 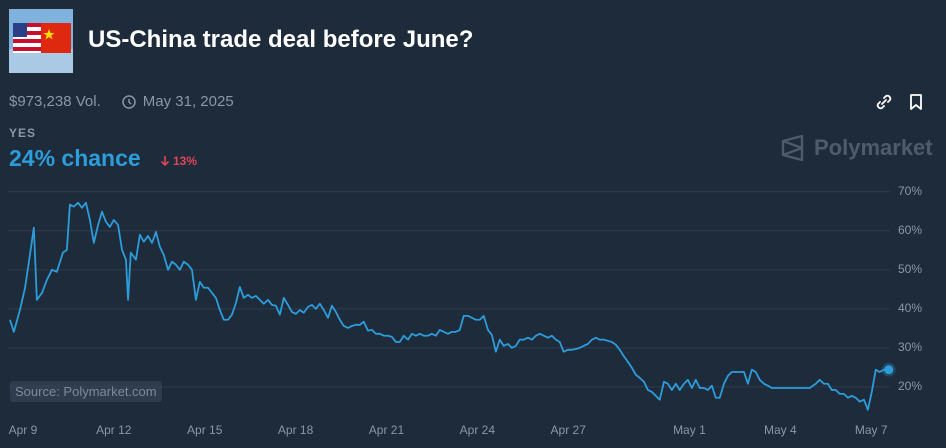 I want to click on change-value: 13%, so click(x=185, y=161).